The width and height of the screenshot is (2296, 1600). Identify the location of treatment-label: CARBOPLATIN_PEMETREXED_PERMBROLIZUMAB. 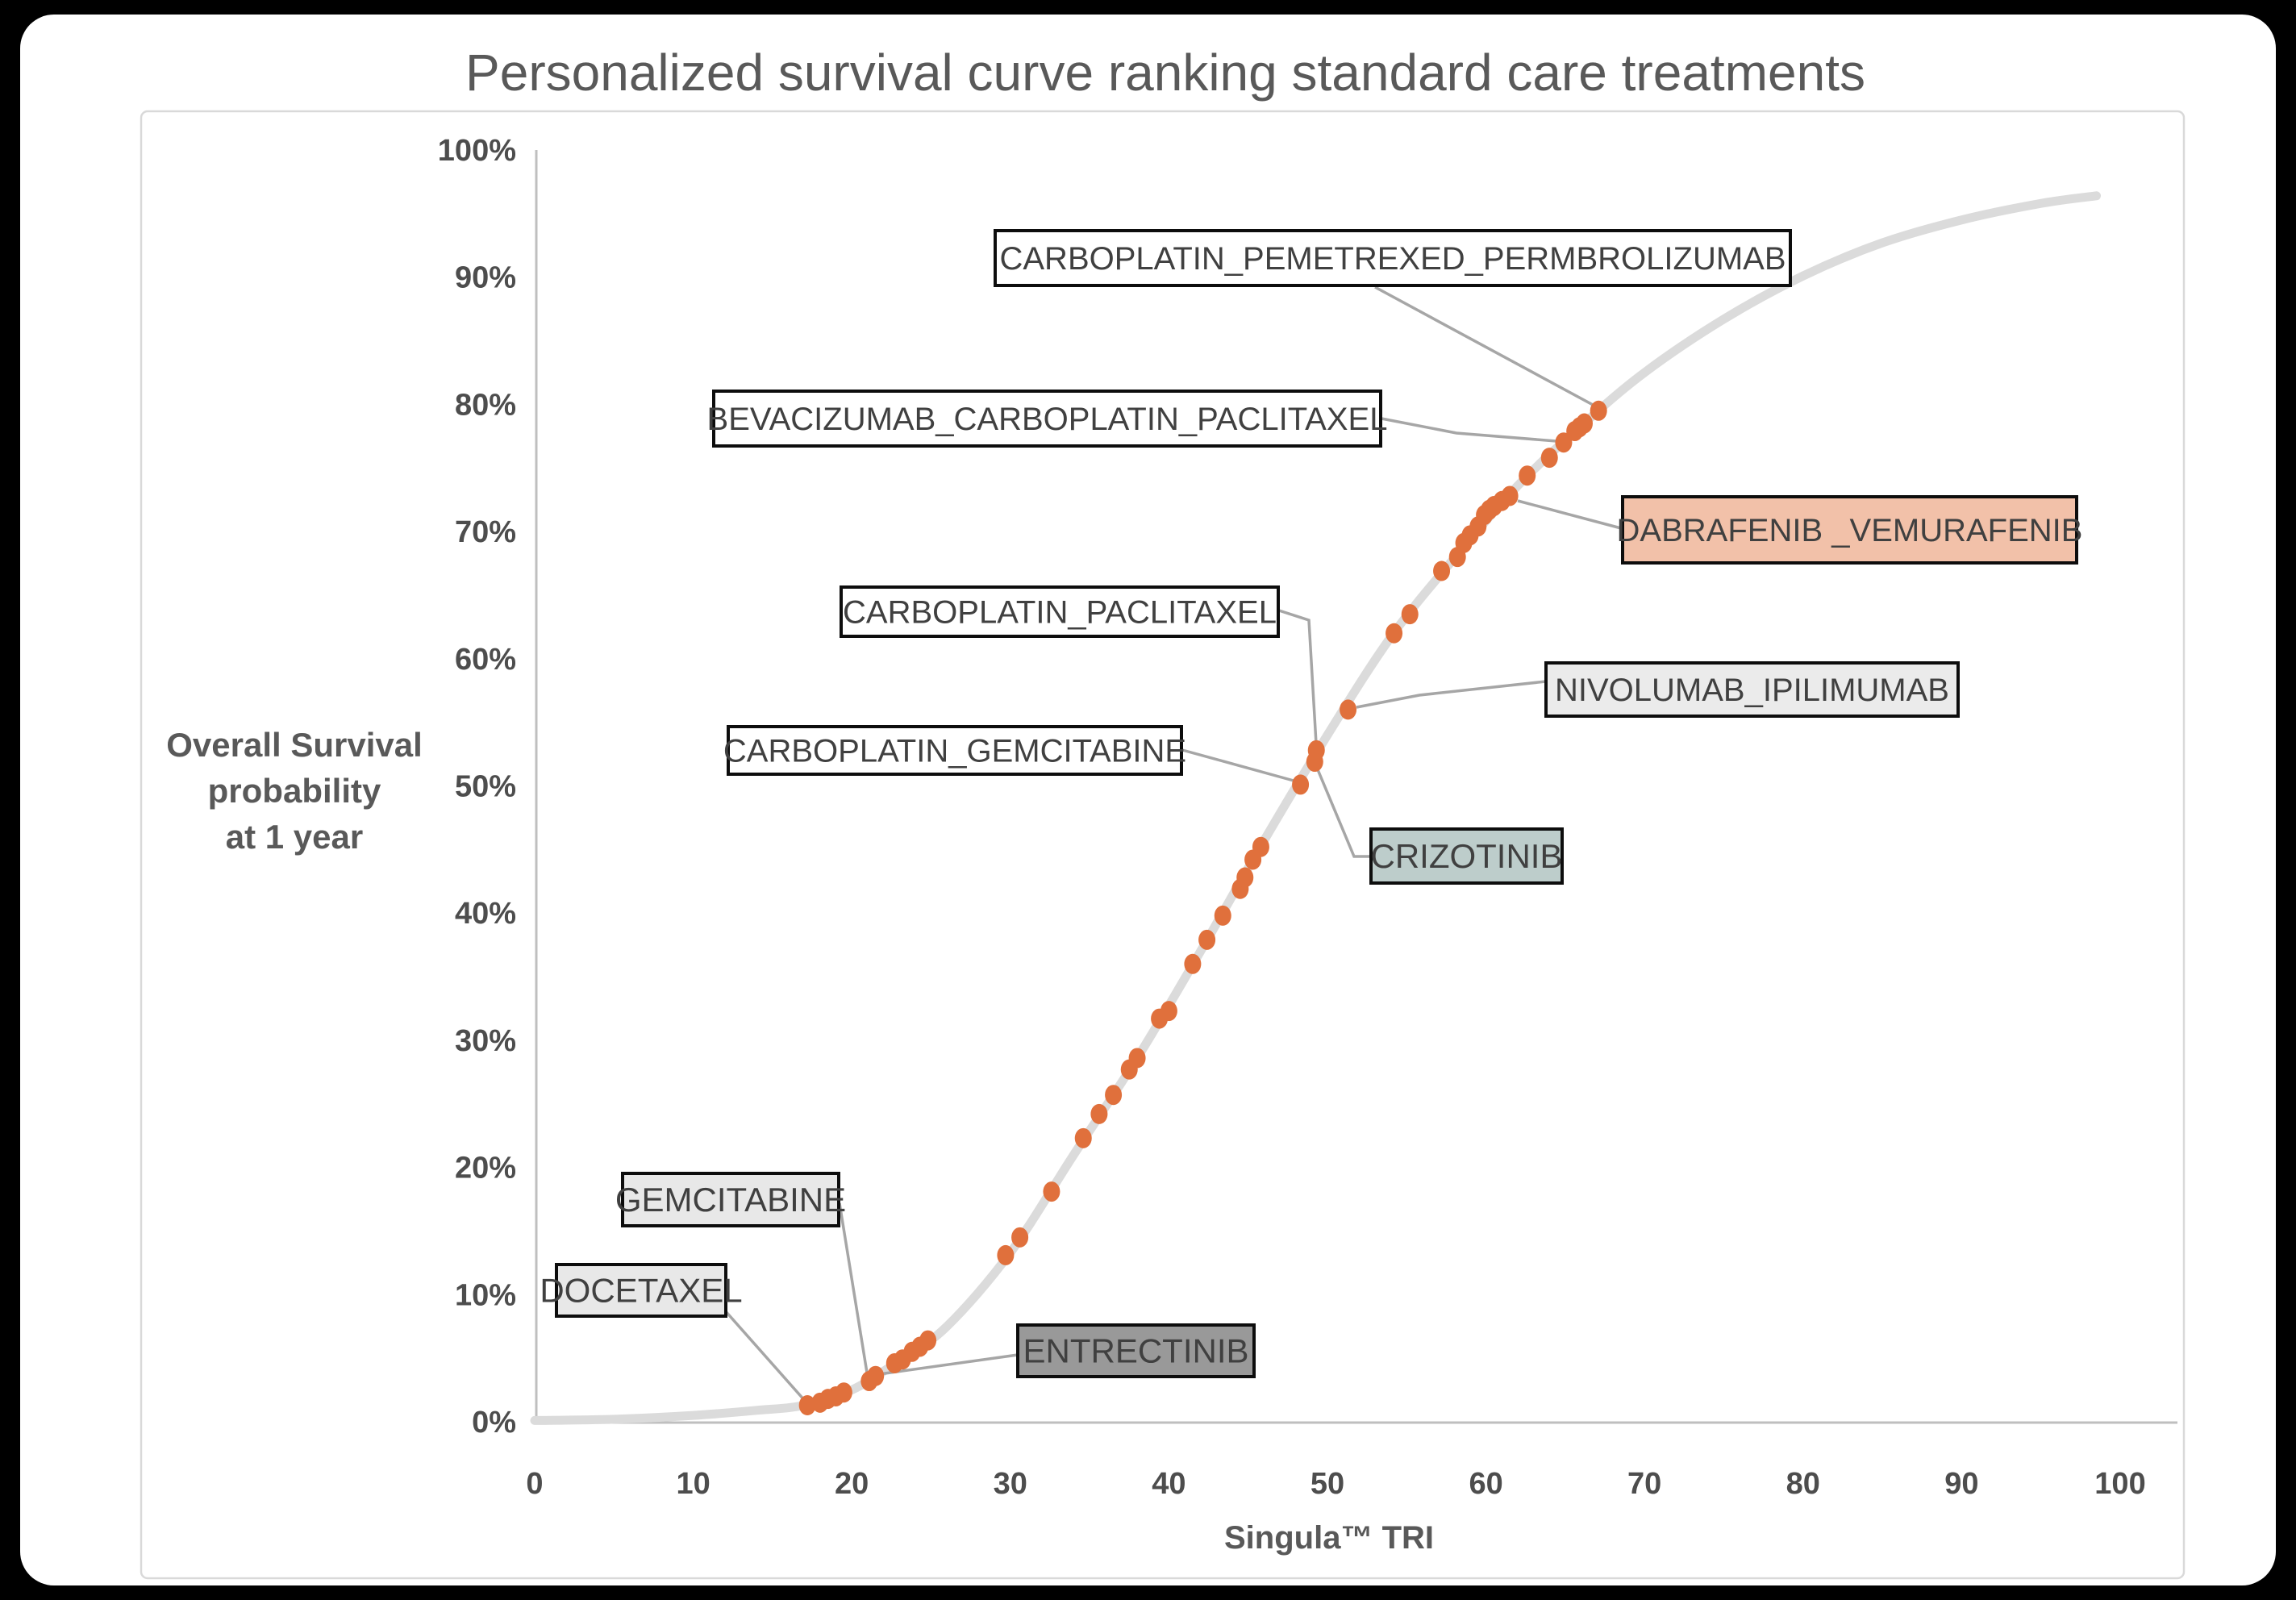
(1392, 259).